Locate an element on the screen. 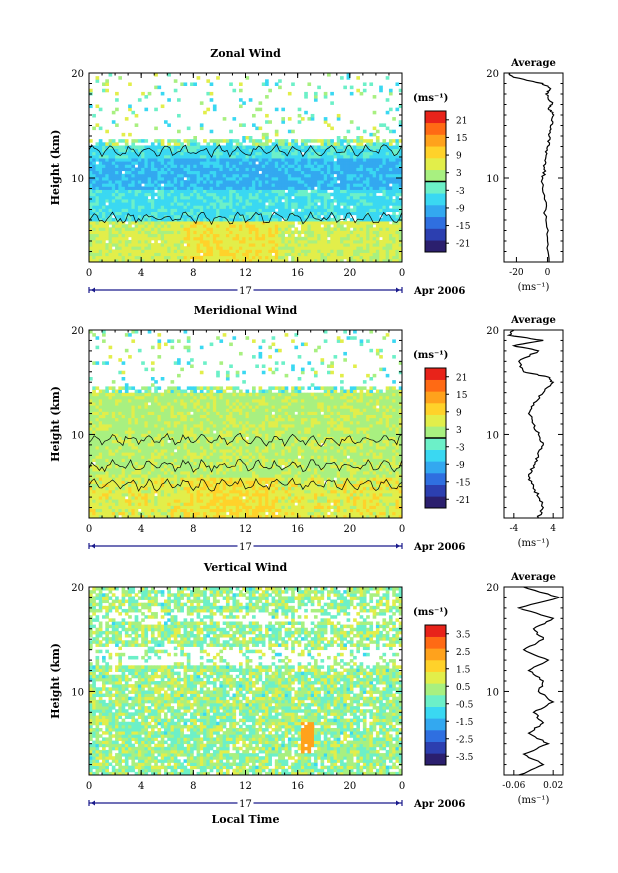  x-tick-label: 20 is located at coordinates (349, 273).